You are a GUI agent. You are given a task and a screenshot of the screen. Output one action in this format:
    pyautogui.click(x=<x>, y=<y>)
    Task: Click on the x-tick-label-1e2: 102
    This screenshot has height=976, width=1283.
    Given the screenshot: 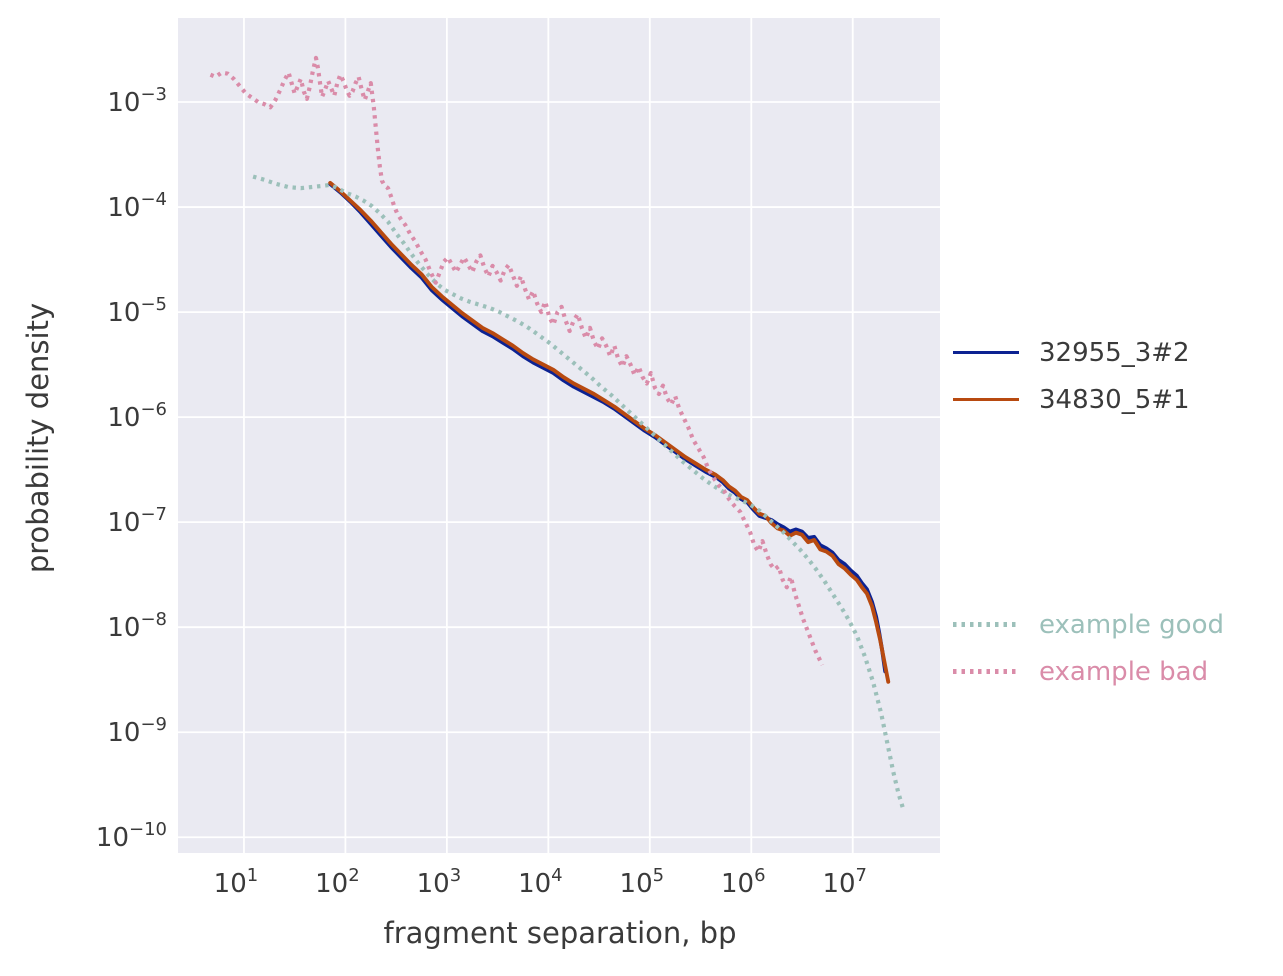 What is the action you would take?
    pyautogui.click(x=337, y=882)
    